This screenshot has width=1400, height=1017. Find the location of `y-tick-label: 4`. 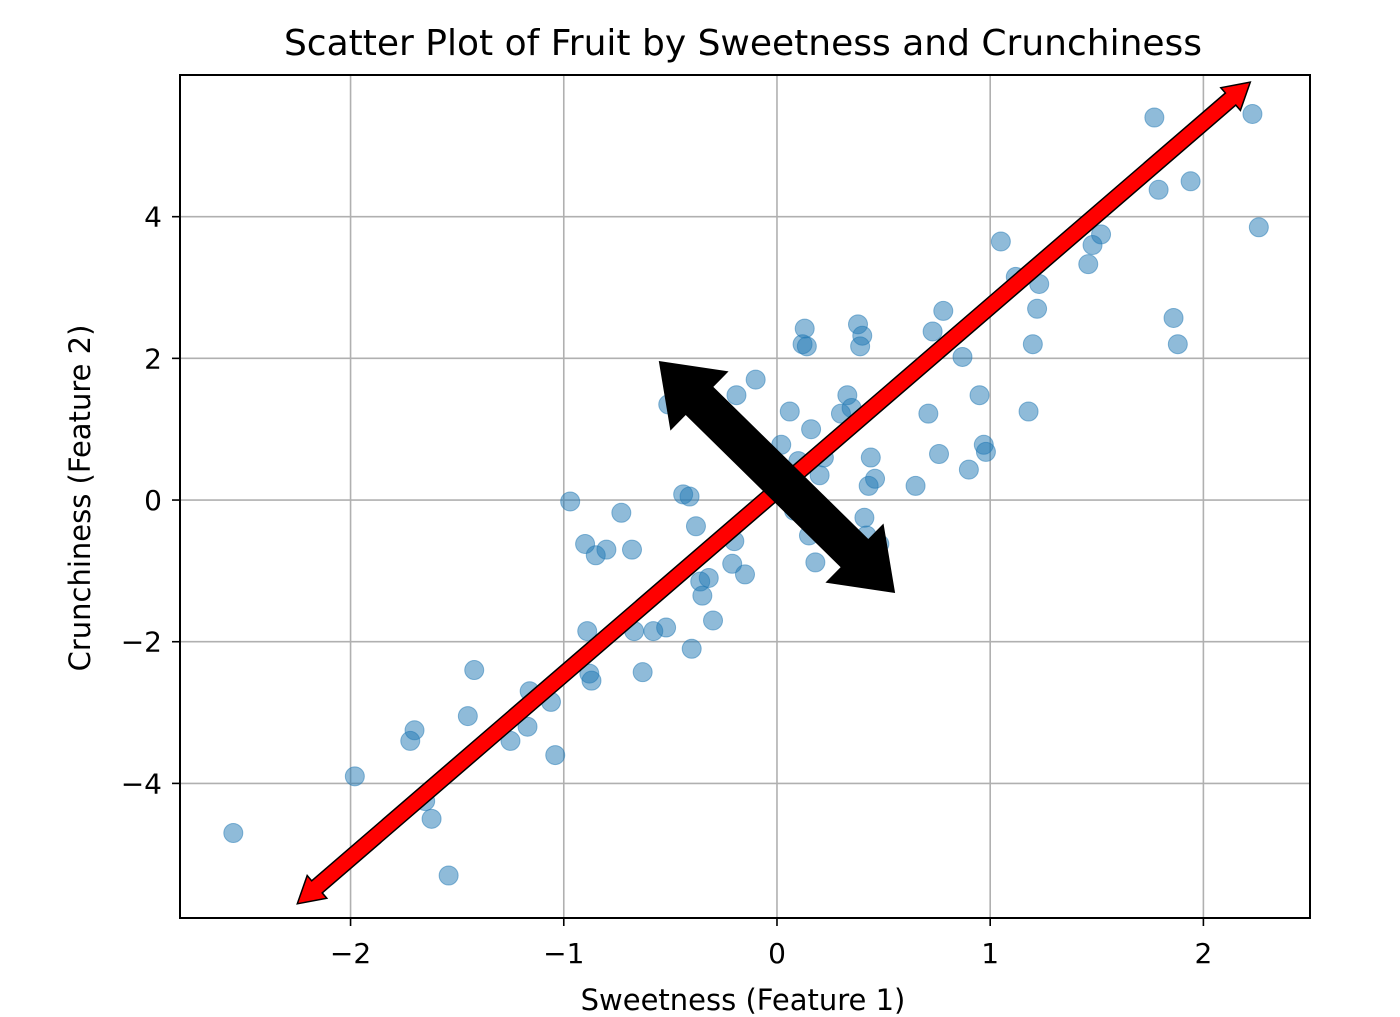

y-tick-label: 4 is located at coordinates (153, 217).